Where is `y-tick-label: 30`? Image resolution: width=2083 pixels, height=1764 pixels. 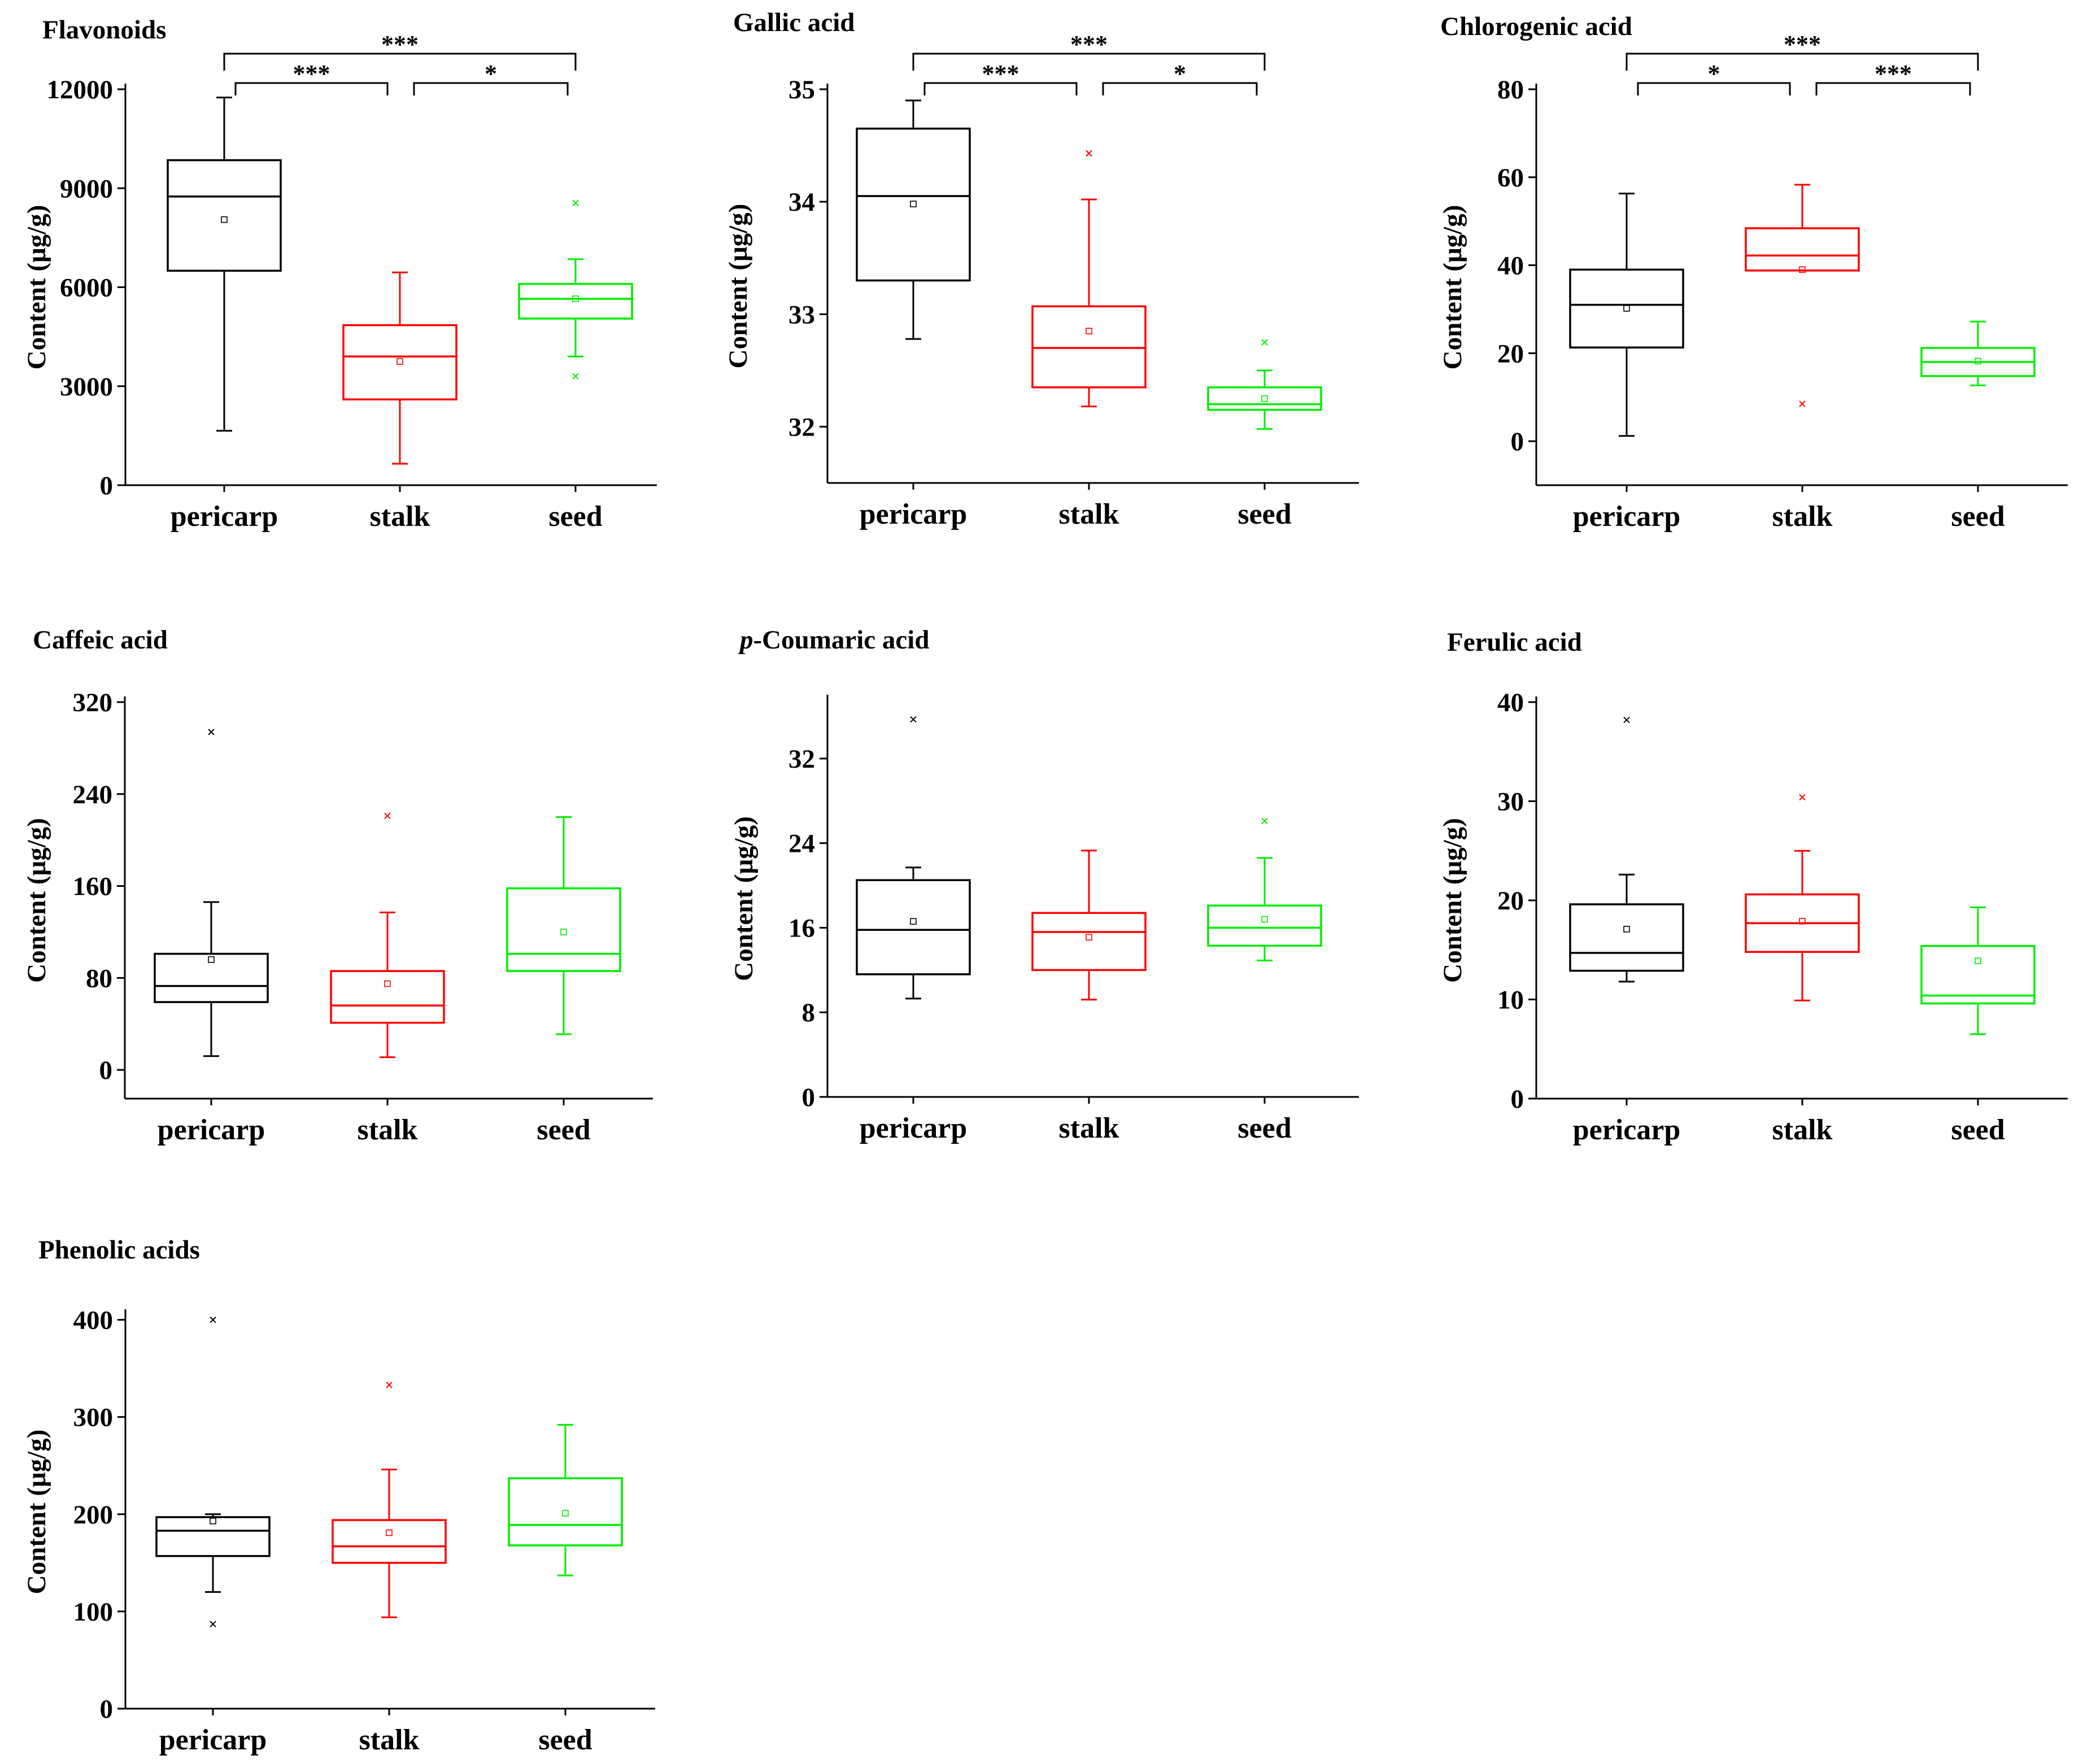 y-tick-label: 30 is located at coordinates (1510, 802).